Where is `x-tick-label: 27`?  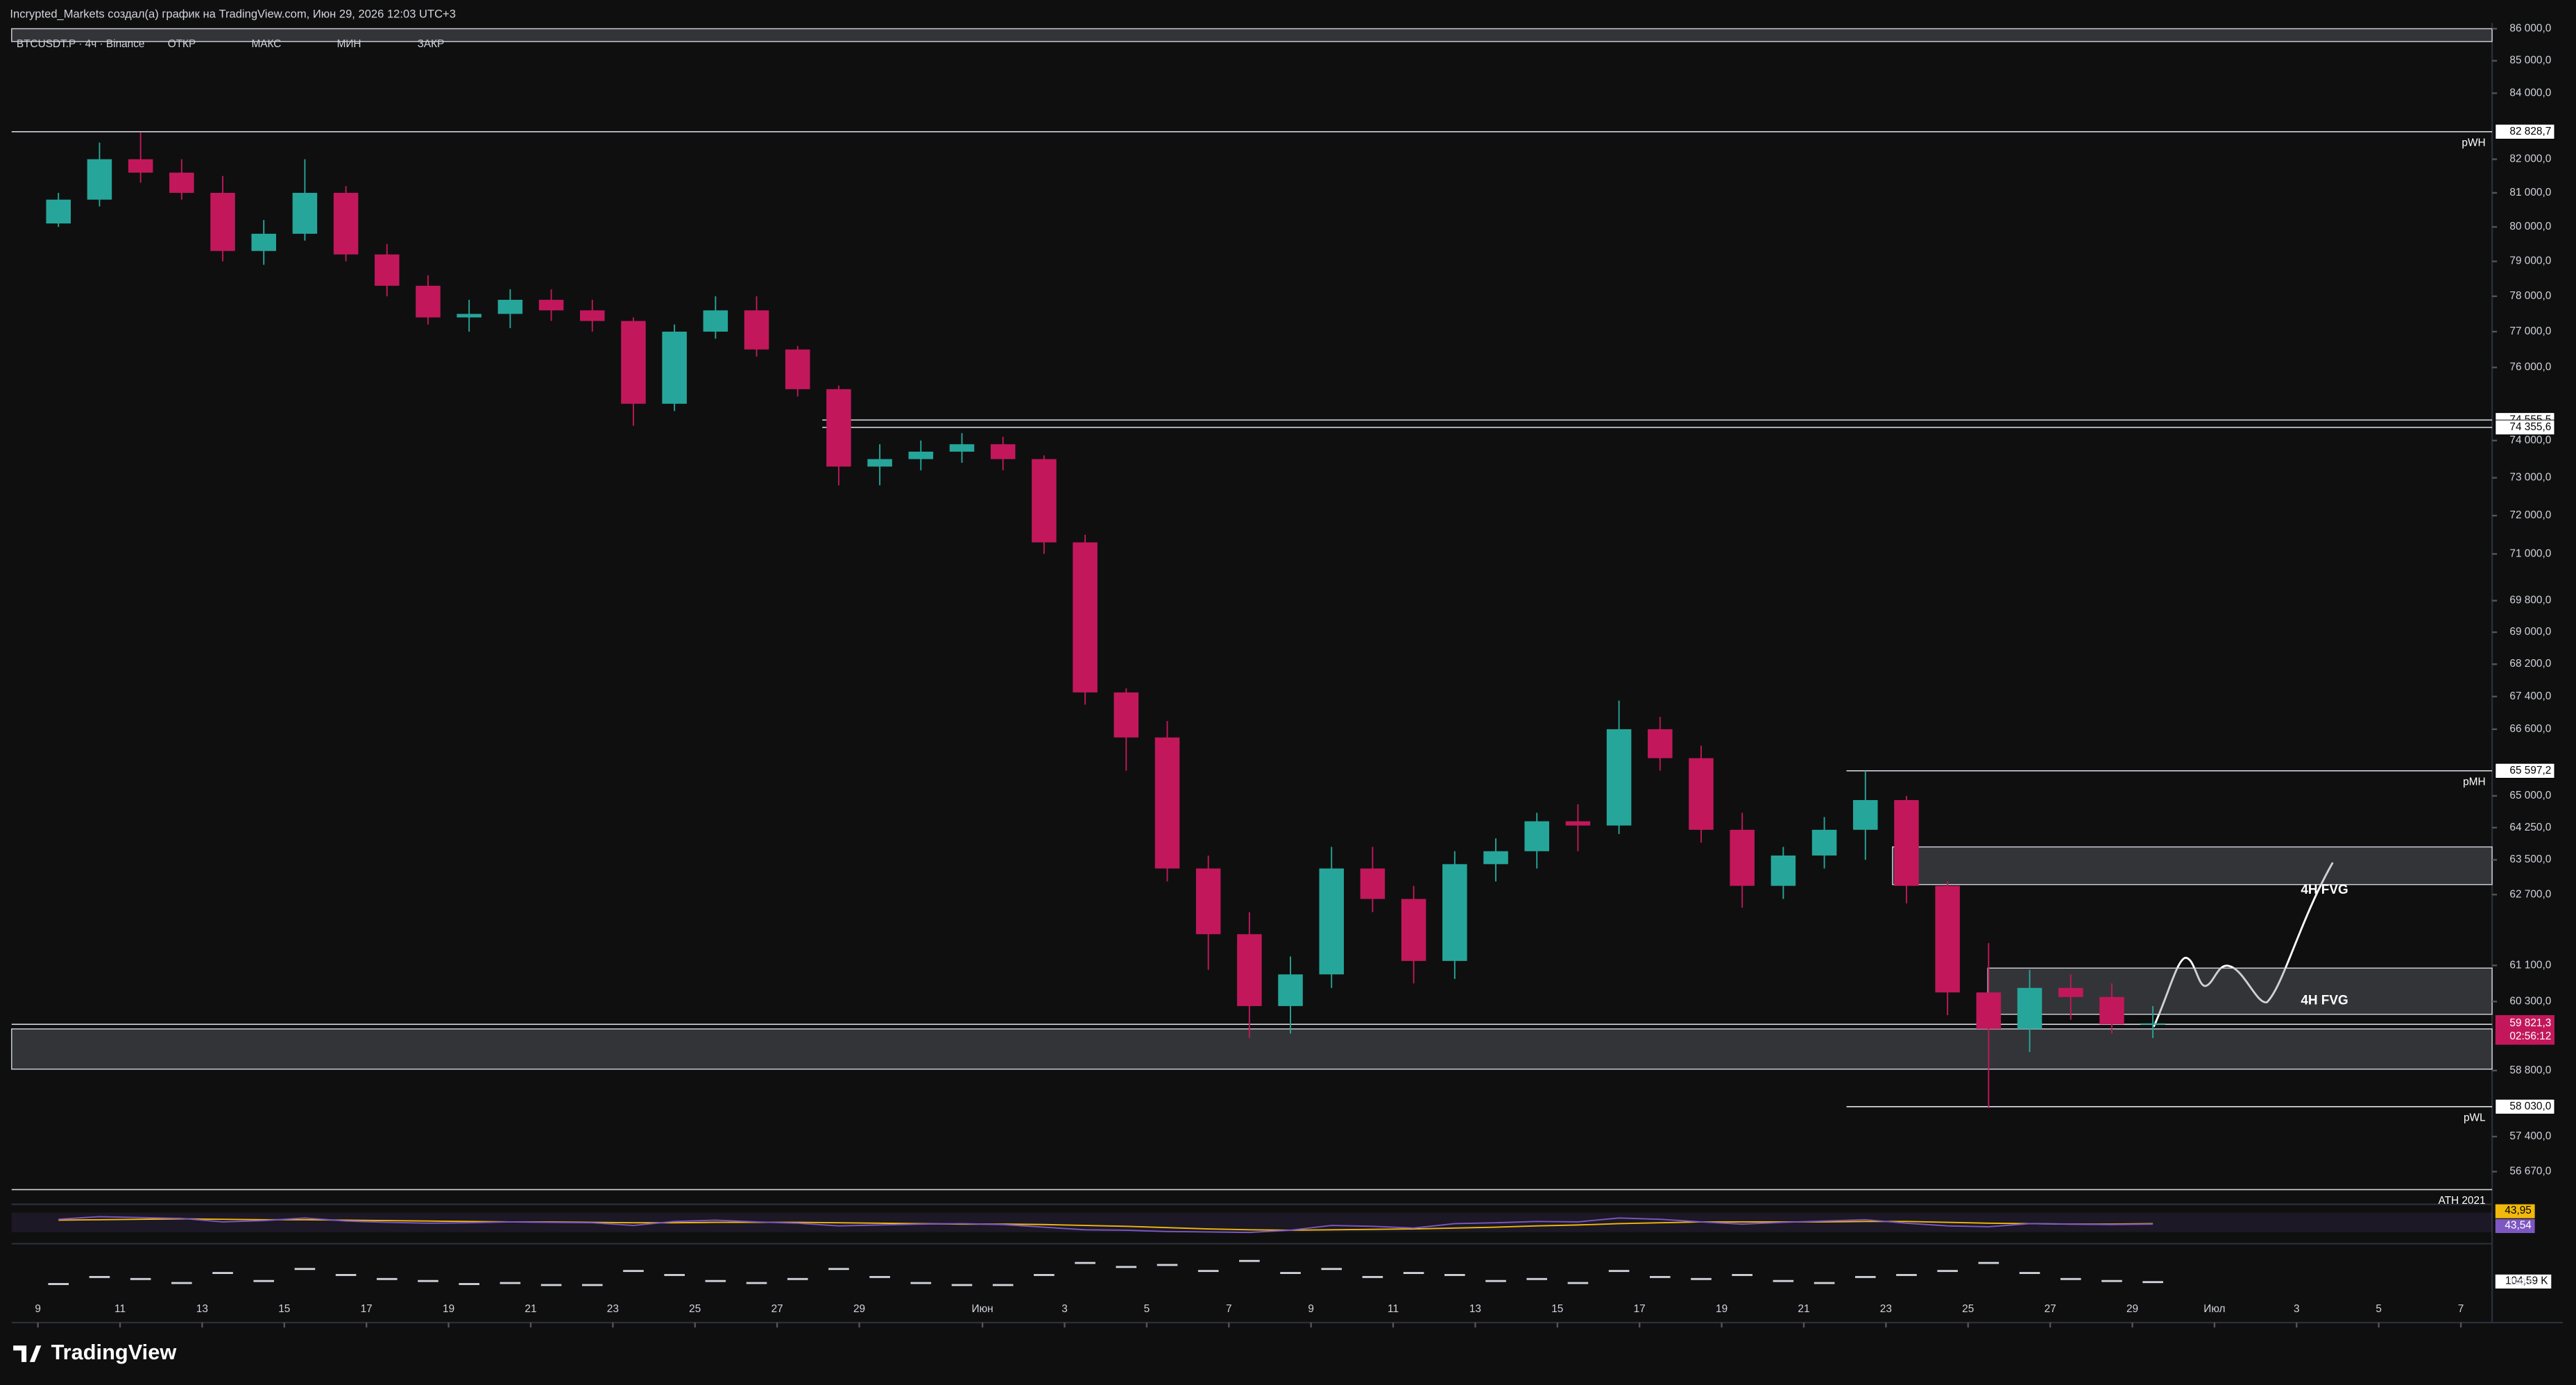 x-tick-label: 27 is located at coordinates (2050, 1309).